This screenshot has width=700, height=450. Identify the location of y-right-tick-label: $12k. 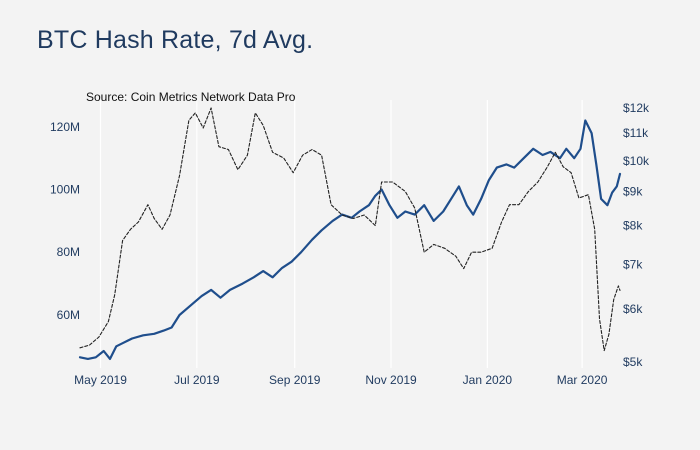
(636, 108).